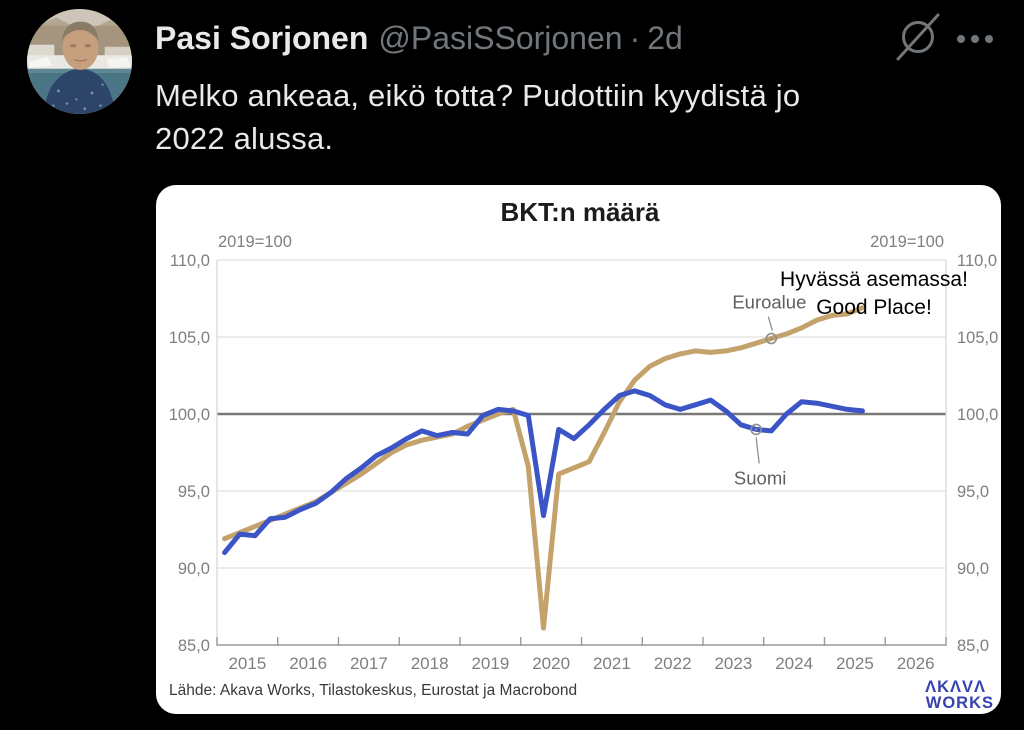 This screenshot has height=730, width=1024. What do you see at coordinates (733, 663) in the screenshot?
I see `svg-text: 2023` at bounding box center [733, 663].